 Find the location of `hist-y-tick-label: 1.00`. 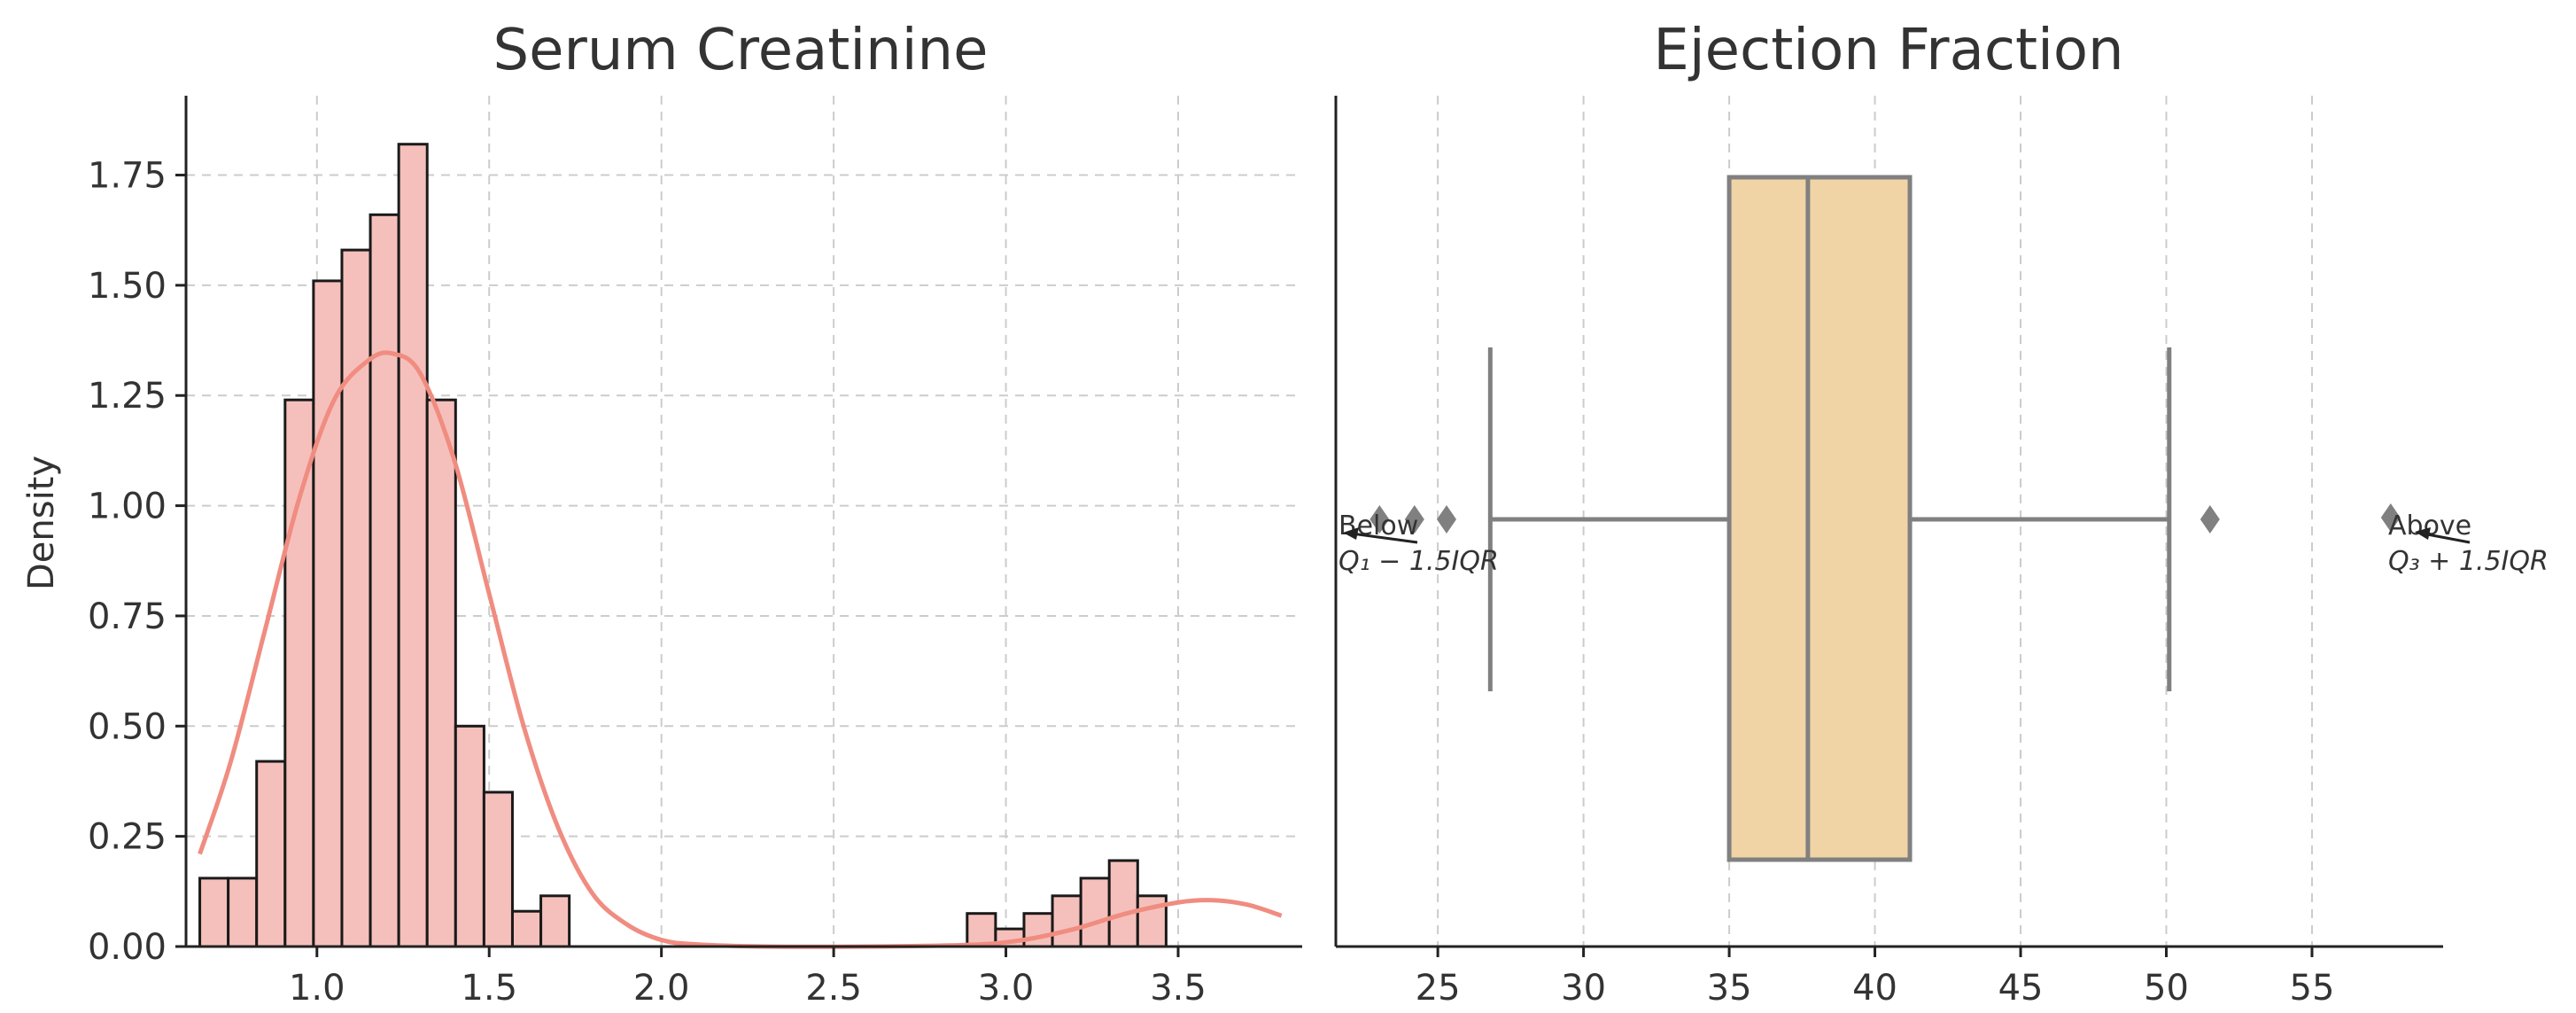

hist-y-tick-label: 1.00 is located at coordinates (127, 507).